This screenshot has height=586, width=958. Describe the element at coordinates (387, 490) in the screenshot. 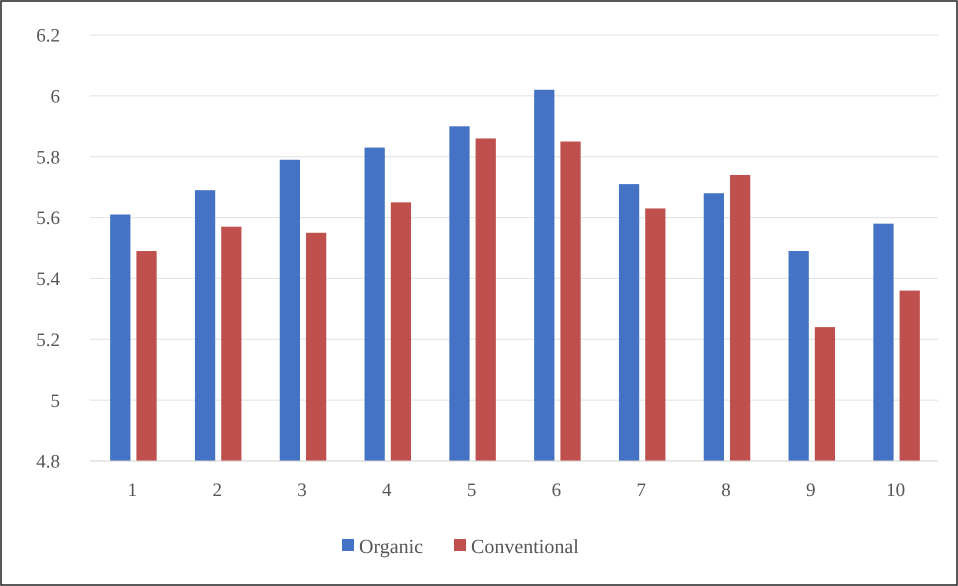

I see `x-tick-label: 4` at that location.